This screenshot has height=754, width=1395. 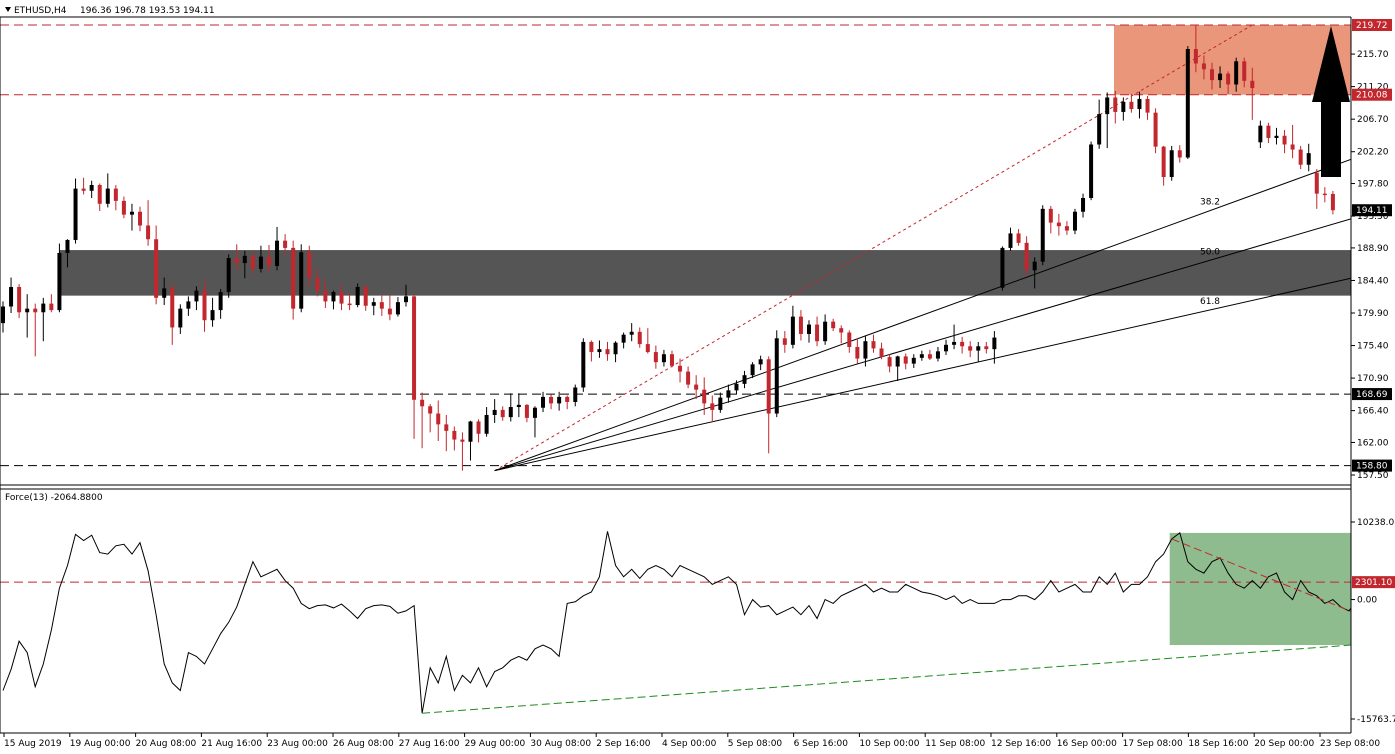 I want to click on collapse-triangle-icon, so click(x=8, y=9).